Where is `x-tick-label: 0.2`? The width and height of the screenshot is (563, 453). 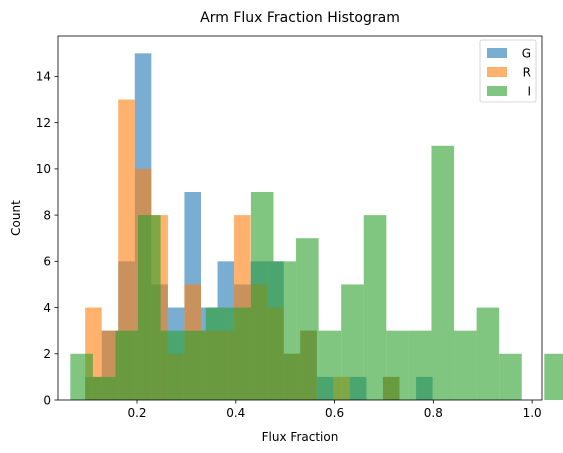 x-tick-label: 0.2 is located at coordinates (136, 413).